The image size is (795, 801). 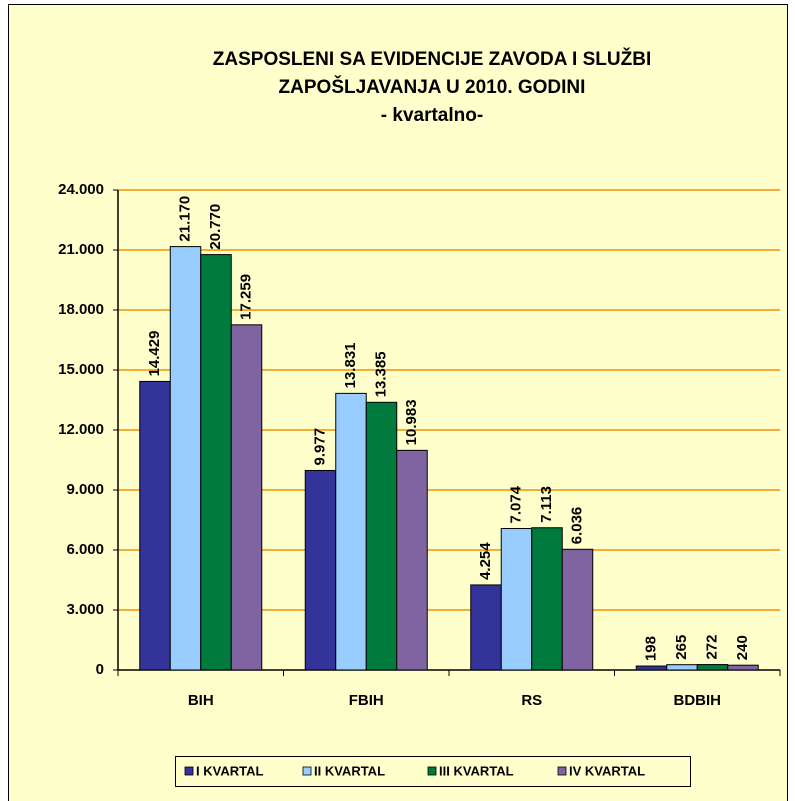 I want to click on y-tick-label: 21.000, so click(x=81, y=249).